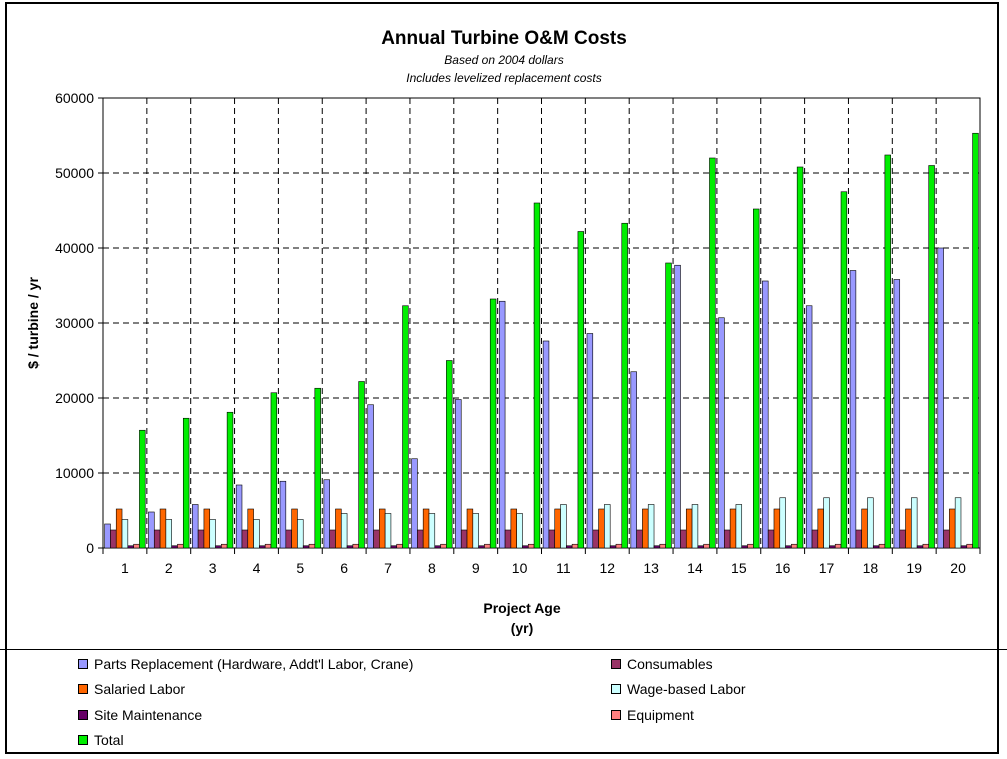 The image size is (1007, 759). I want to click on legend-label: Consumables, so click(670, 664).